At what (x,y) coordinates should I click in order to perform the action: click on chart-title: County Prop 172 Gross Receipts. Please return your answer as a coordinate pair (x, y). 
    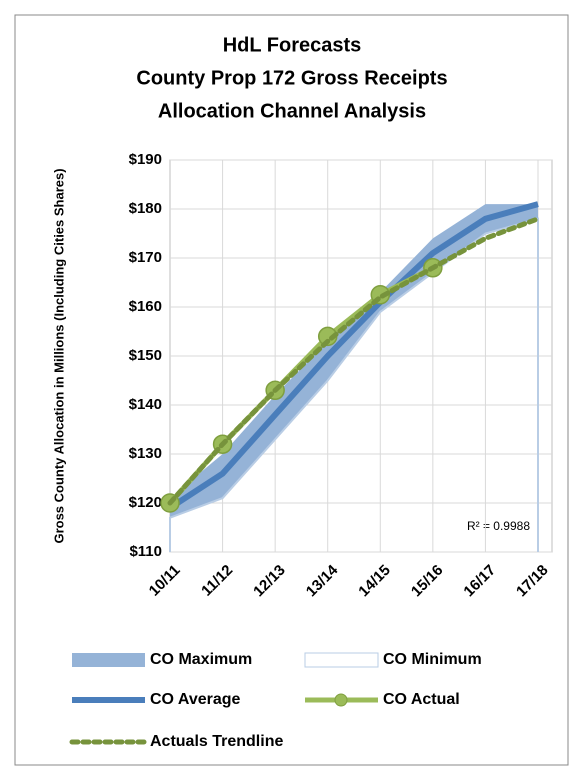
    Looking at the image, I should click on (291, 78).